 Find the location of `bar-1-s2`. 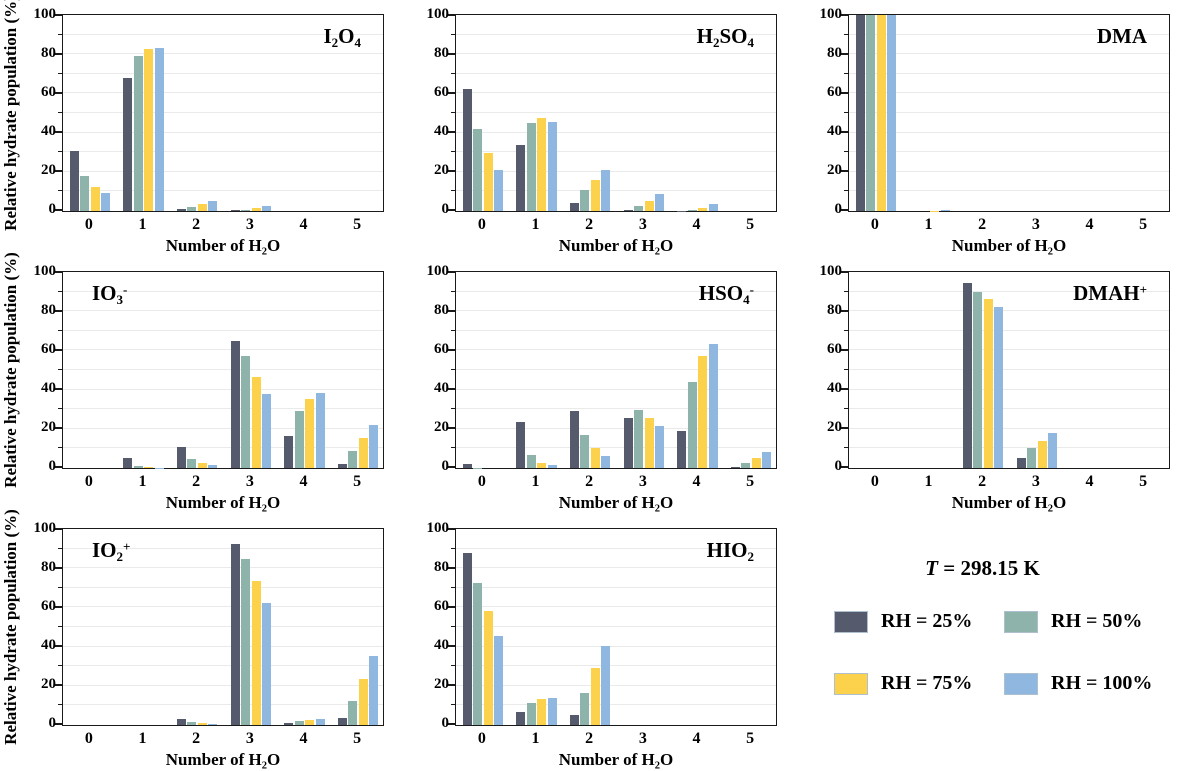

bar-1-s2 is located at coordinates (542, 465).